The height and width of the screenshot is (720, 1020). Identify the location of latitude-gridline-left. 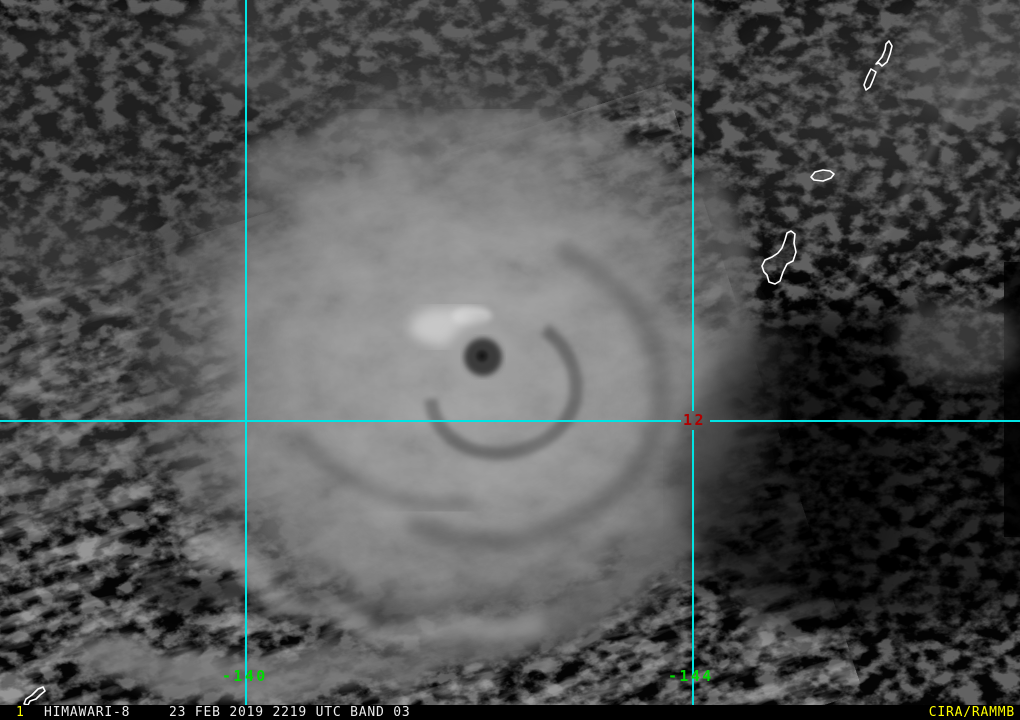
(340, 421).